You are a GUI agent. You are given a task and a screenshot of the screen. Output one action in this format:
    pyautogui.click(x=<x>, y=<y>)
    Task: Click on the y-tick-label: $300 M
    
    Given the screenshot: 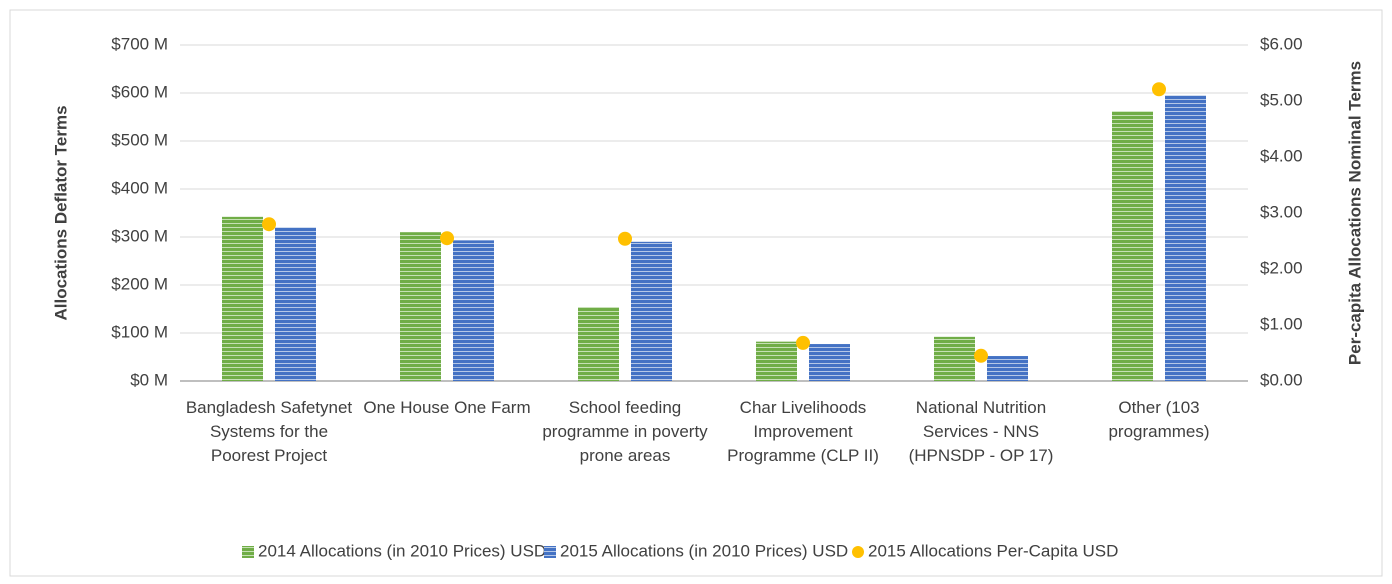 What is the action you would take?
    pyautogui.click(x=139, y=235)
    